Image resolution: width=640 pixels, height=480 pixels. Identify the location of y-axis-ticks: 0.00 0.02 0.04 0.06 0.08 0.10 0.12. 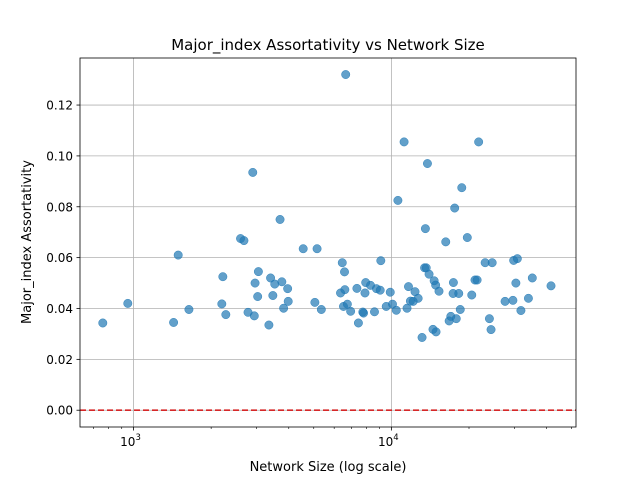
(63, 258).